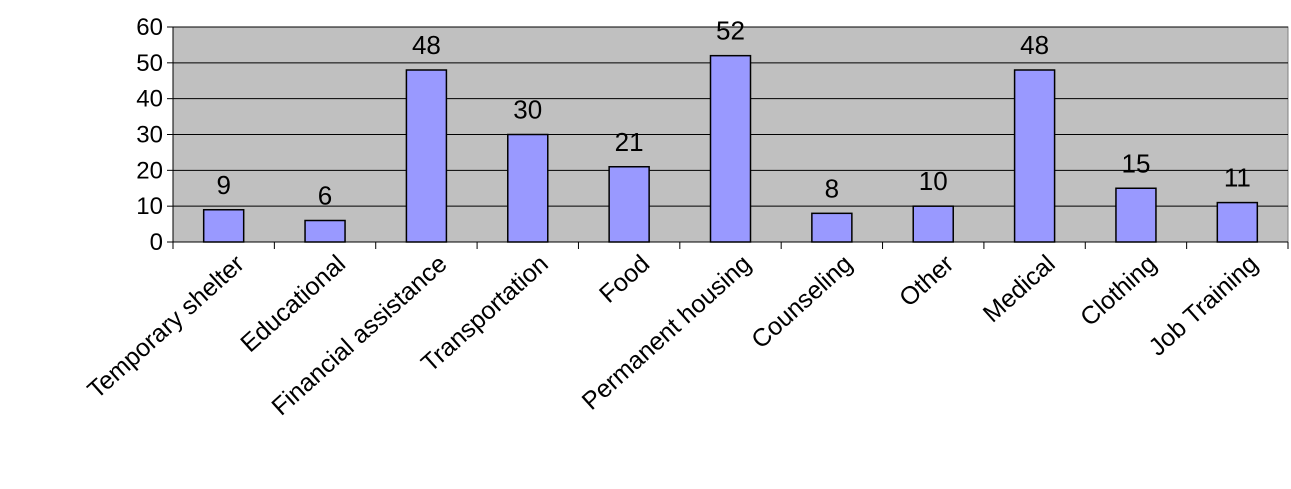 The image size is (1291, 489). What do you see at coordinates (629, 142) in the screenshot?
I see `data-label: 21` at bounding box center [629, 142].